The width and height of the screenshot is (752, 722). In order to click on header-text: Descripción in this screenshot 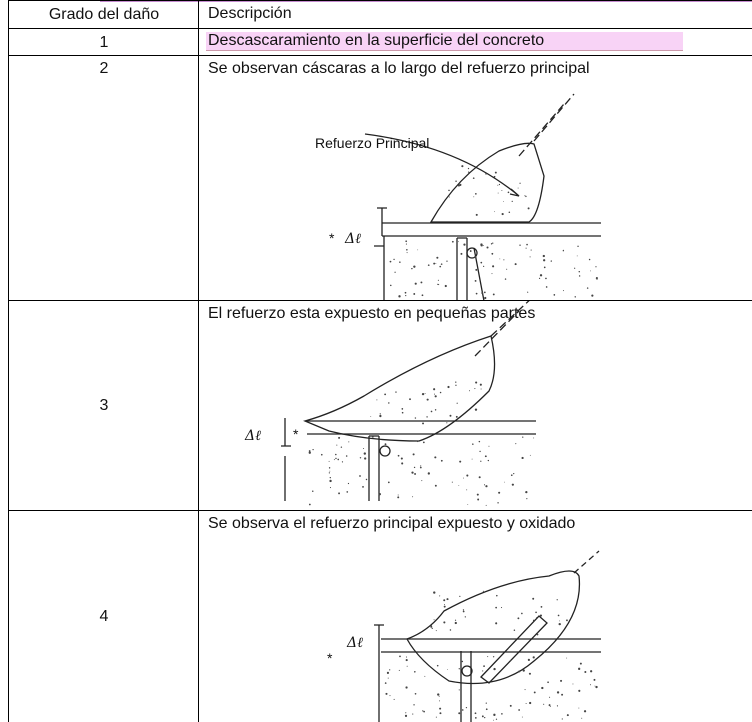, I will do `click(250, 13)`.